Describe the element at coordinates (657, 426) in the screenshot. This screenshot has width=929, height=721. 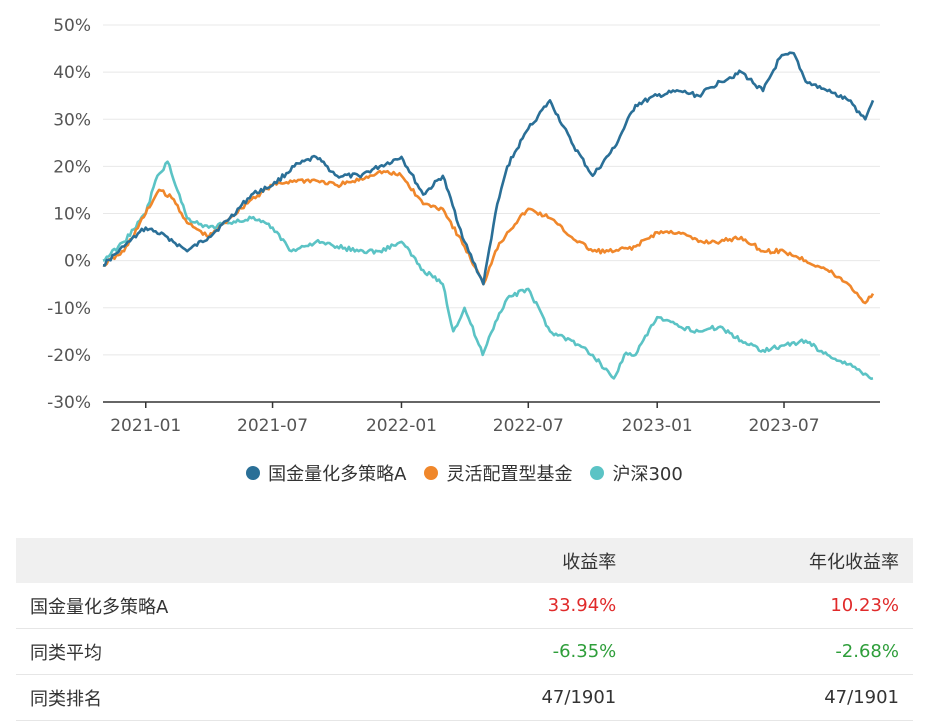
I see `x-tick-label: 2023-01` at that location.